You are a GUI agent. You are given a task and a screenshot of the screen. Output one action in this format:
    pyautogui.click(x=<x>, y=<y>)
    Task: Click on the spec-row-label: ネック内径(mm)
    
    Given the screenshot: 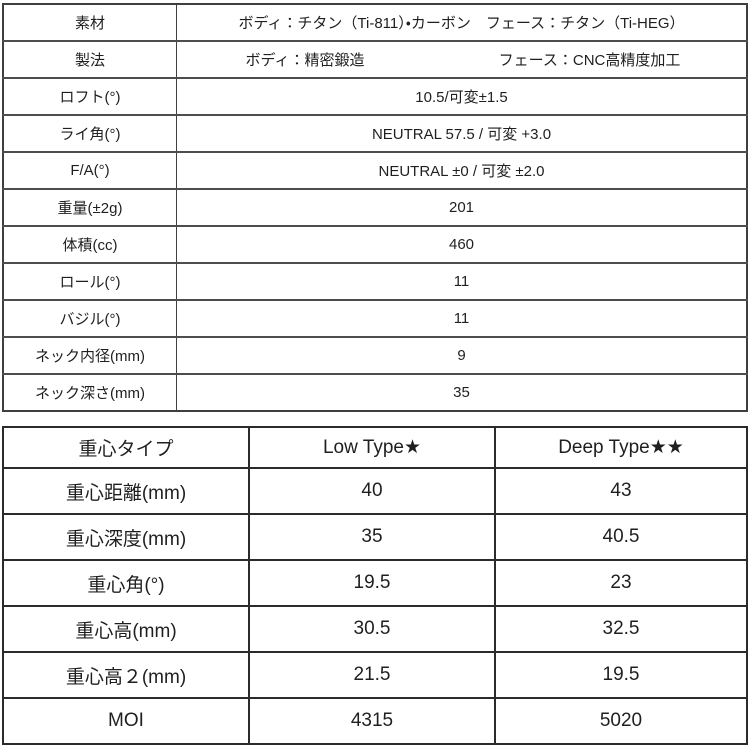 What is the action you would take?
    pyautogui.click(x=90, y=355)
    